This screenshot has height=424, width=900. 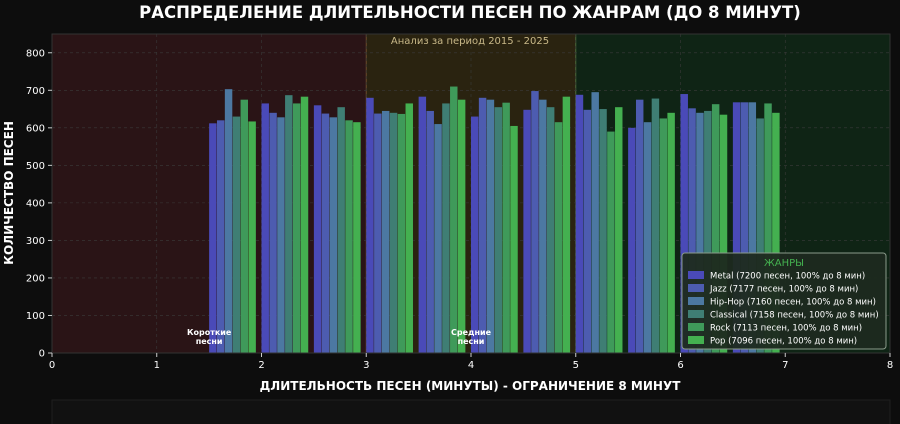 I want to click on bar-s0-b8, so click(x=632, y=240).